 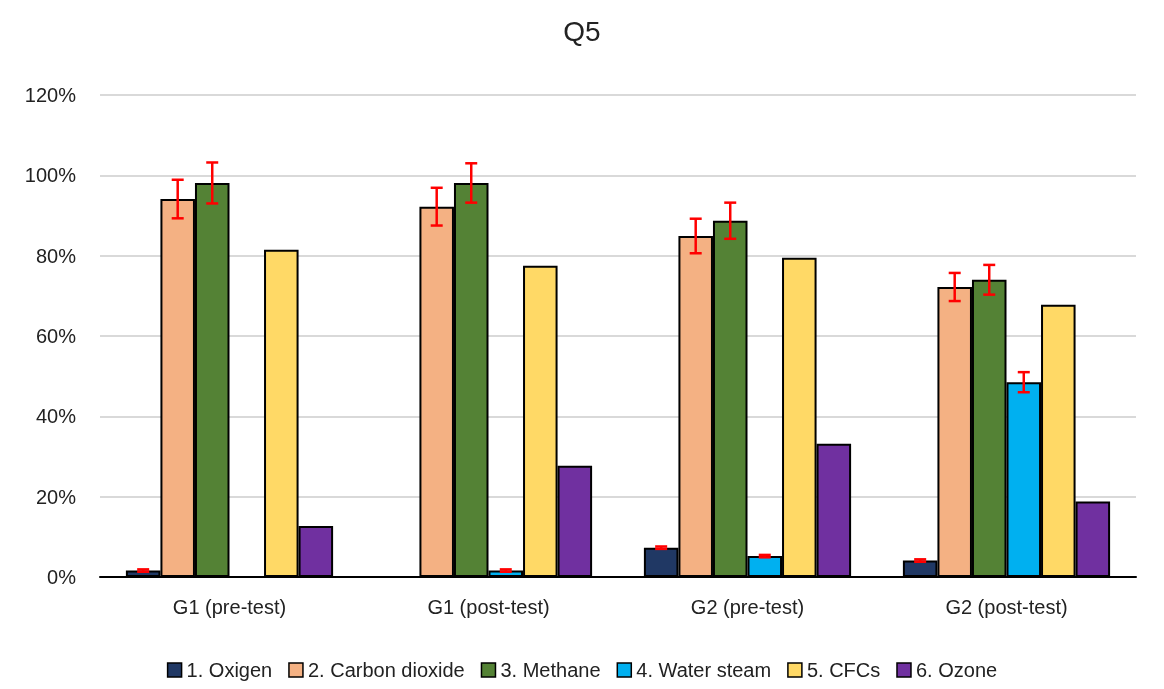 I want to click on y-tick-label: 0%, so click(x=62, y=577).